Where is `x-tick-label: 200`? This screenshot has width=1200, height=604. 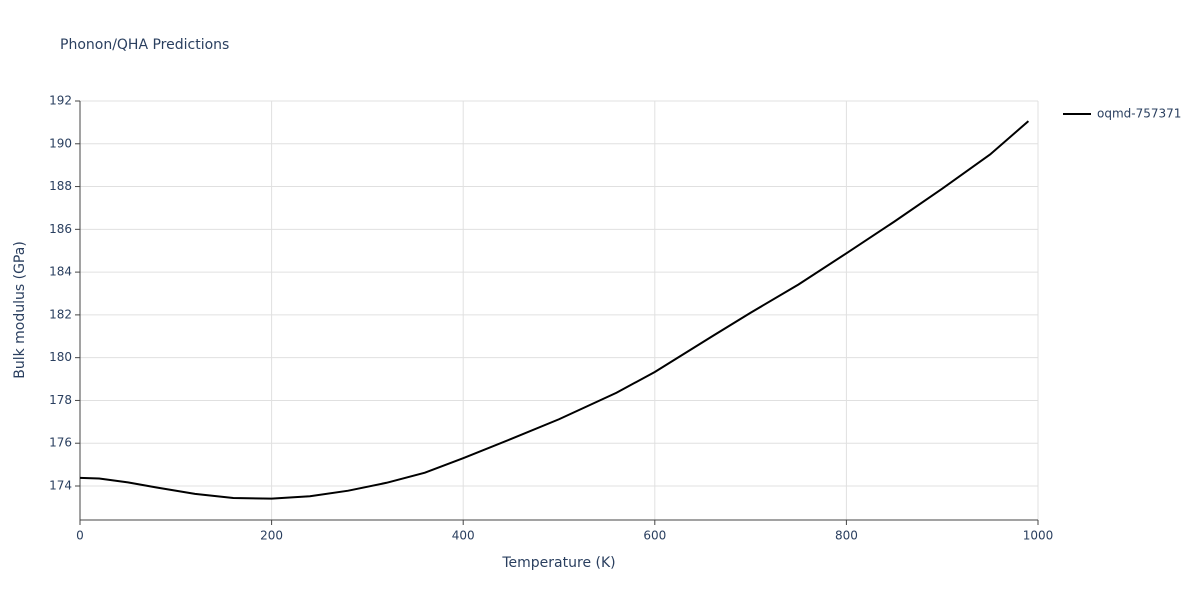 x-tick-label: 200 is located at coordinates (271, 536).